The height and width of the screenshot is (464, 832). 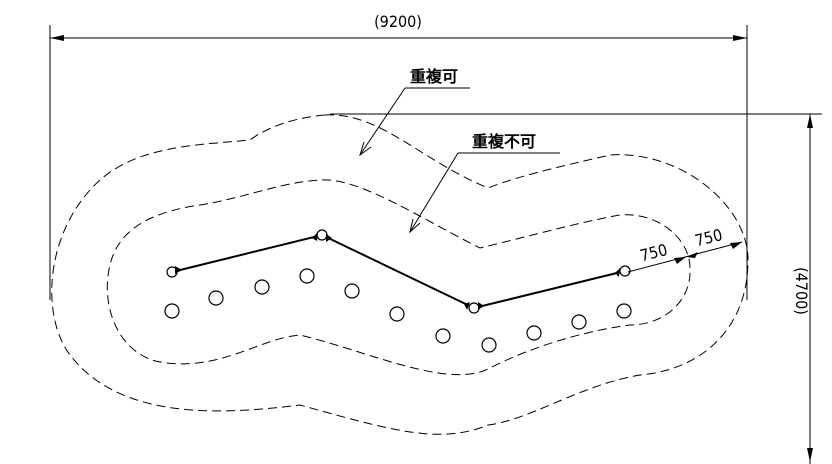 I want to click on offset-outer-text: 750, so click(x=708, y=237).